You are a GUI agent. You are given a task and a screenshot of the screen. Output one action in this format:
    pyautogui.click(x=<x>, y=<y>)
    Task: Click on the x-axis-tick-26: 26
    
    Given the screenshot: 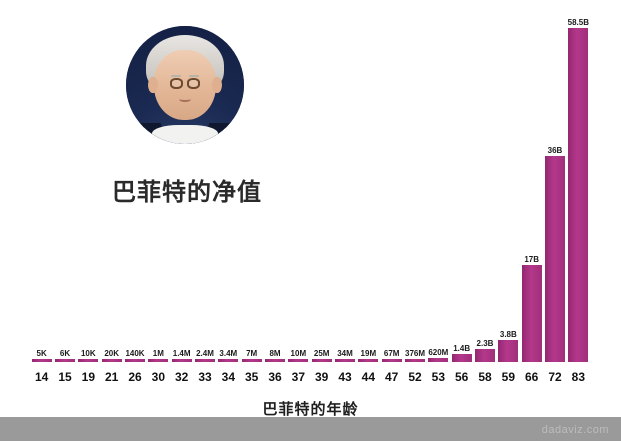 What is the action you would take?
    pyautogui.click(x=135, y=377)
    